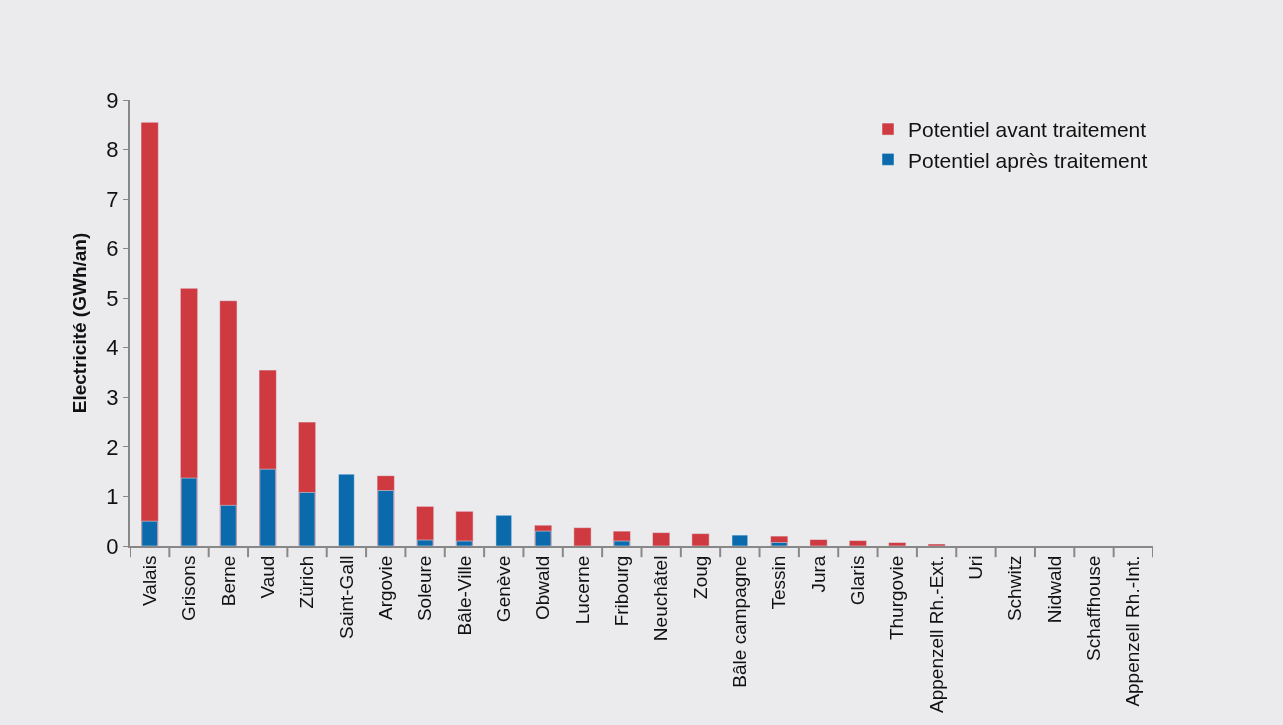  Describe the element at coordinates (1028, 160) in the screenshot. I see `legend-label: Potentiel après traitement` at that location.